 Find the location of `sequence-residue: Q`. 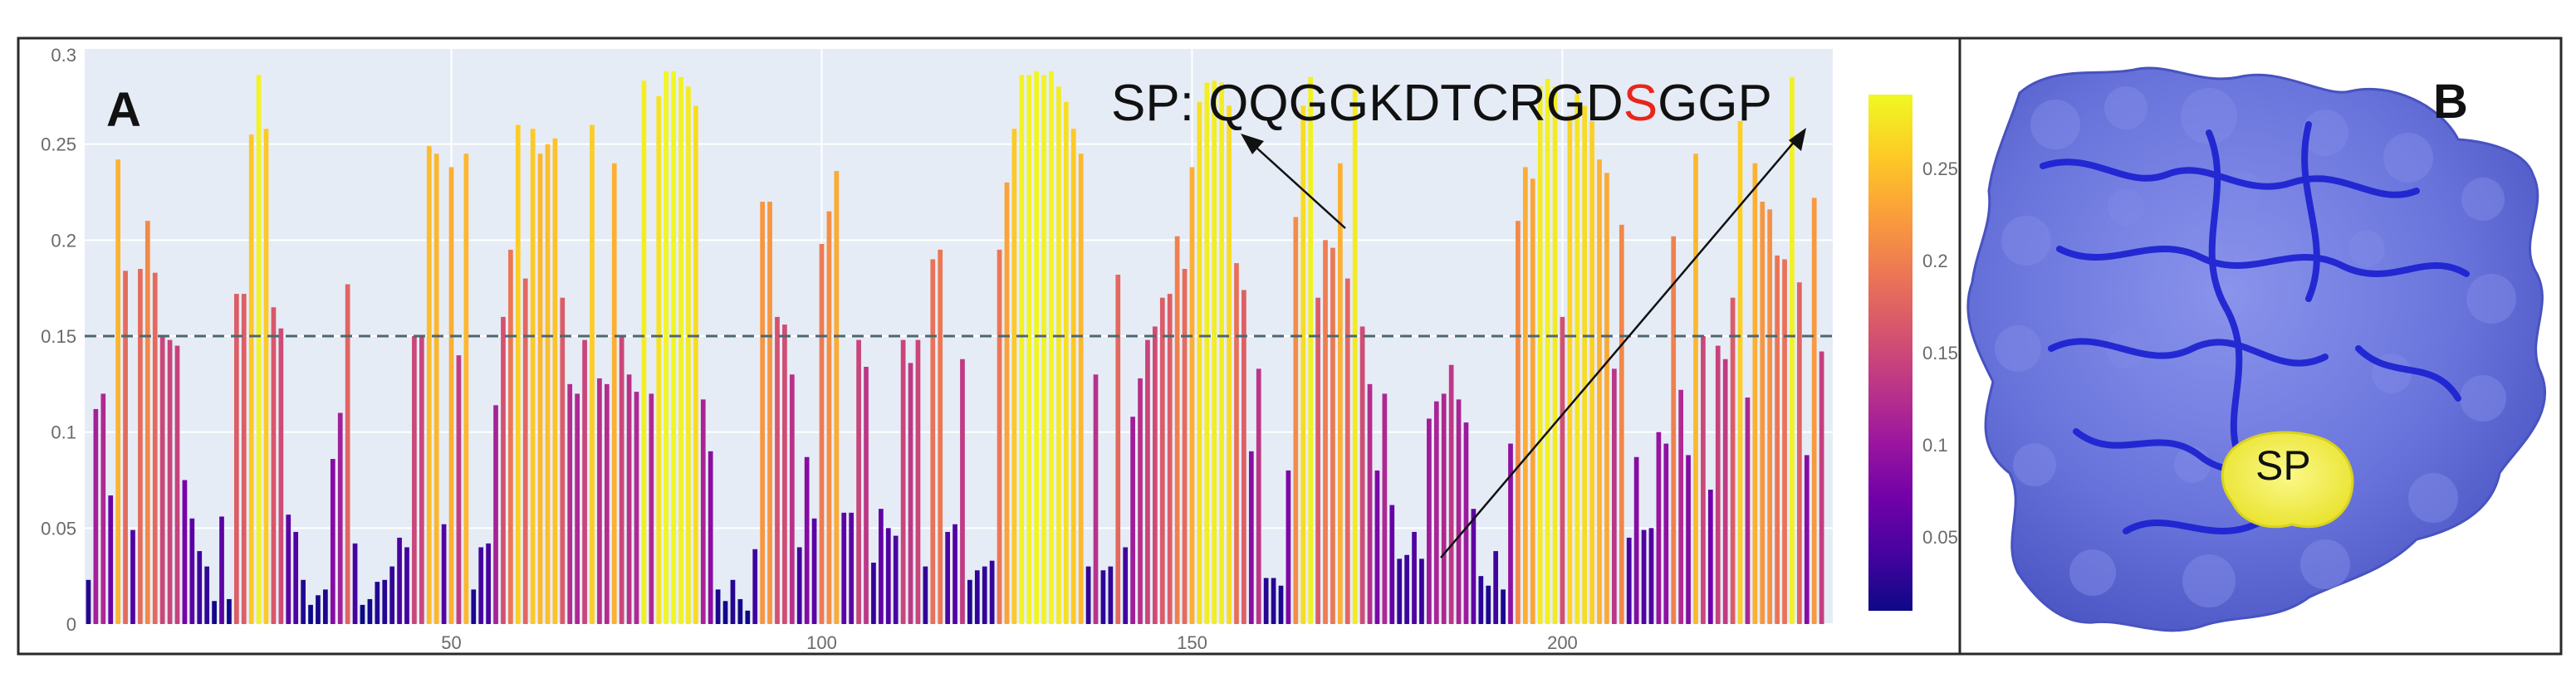

sequence-residue: Q is located at coordinates (1228, 104).